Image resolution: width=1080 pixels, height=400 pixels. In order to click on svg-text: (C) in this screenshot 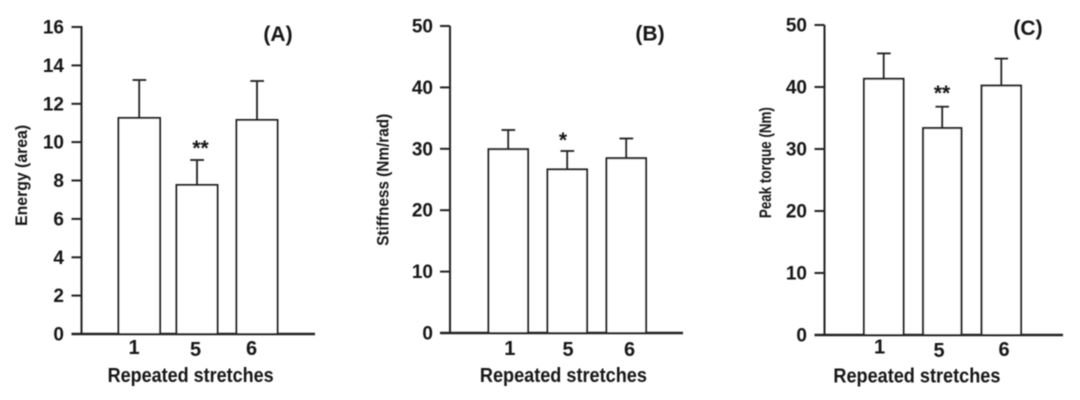, I will do `click(1027, 28)`.